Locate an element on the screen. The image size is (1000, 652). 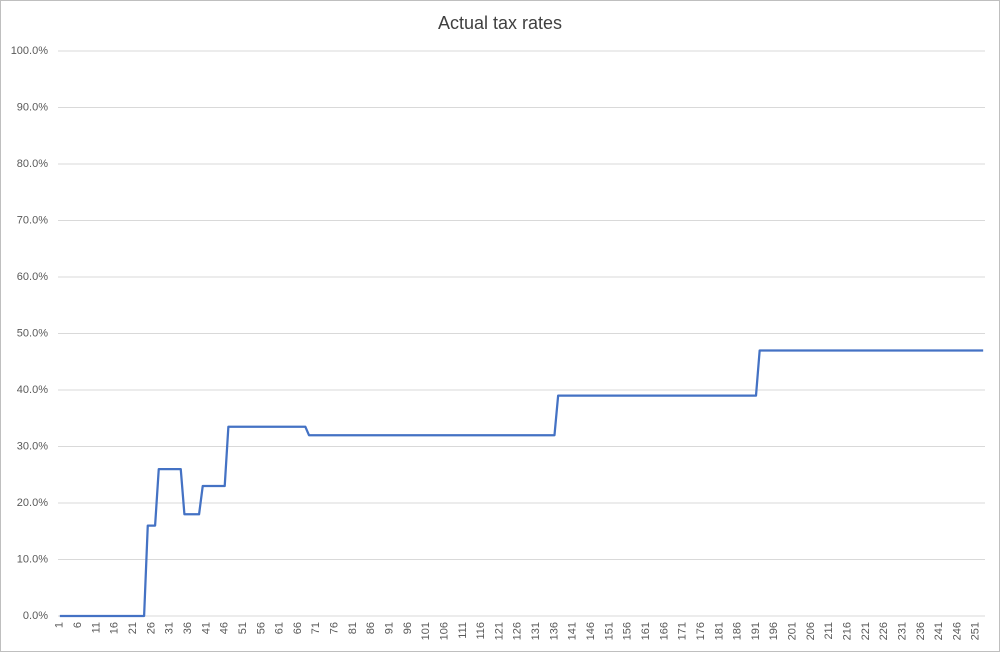
x-tick-label: 61 is located at coordinates (280, 628).